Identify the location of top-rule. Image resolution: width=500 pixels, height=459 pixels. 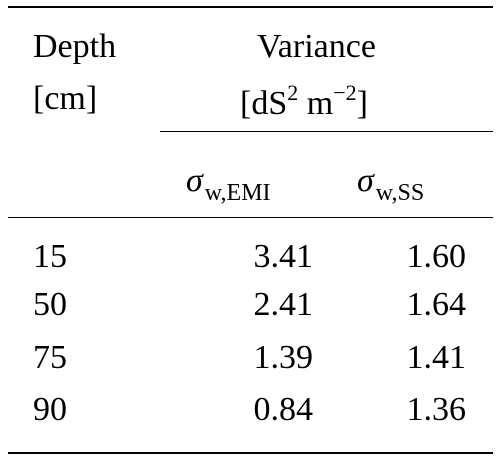
(250, 7).